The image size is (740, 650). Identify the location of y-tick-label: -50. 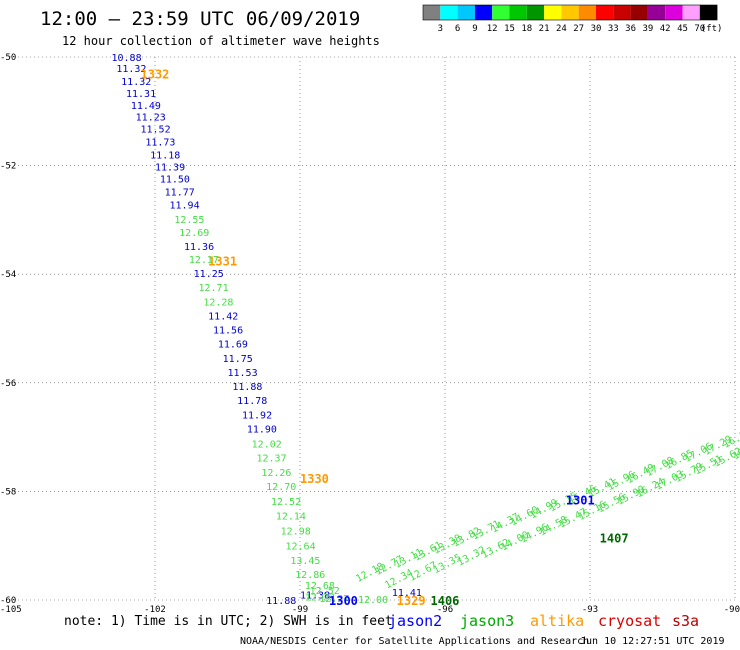
(8, 58).